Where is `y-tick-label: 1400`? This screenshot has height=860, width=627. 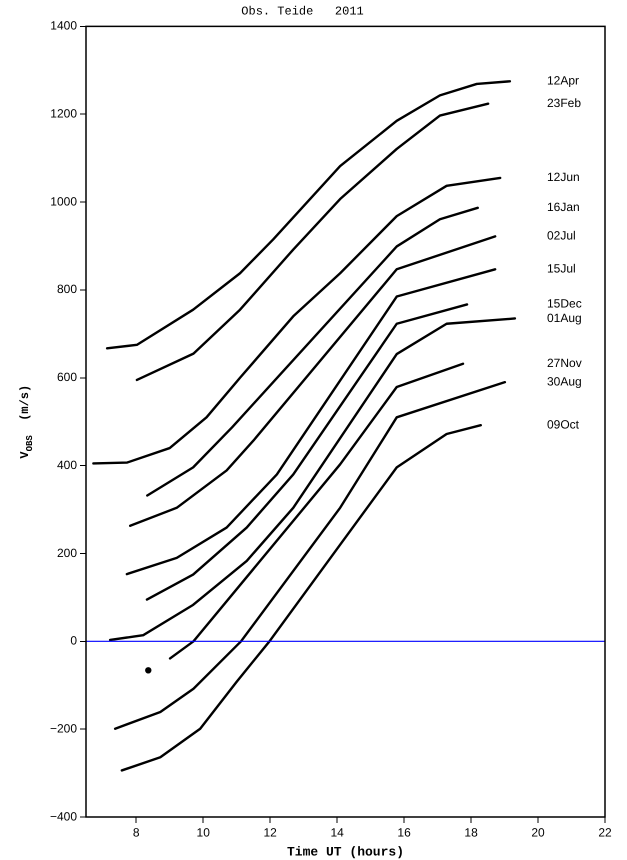 y-tick-label: 1400 is located at coordinates (64, 25).